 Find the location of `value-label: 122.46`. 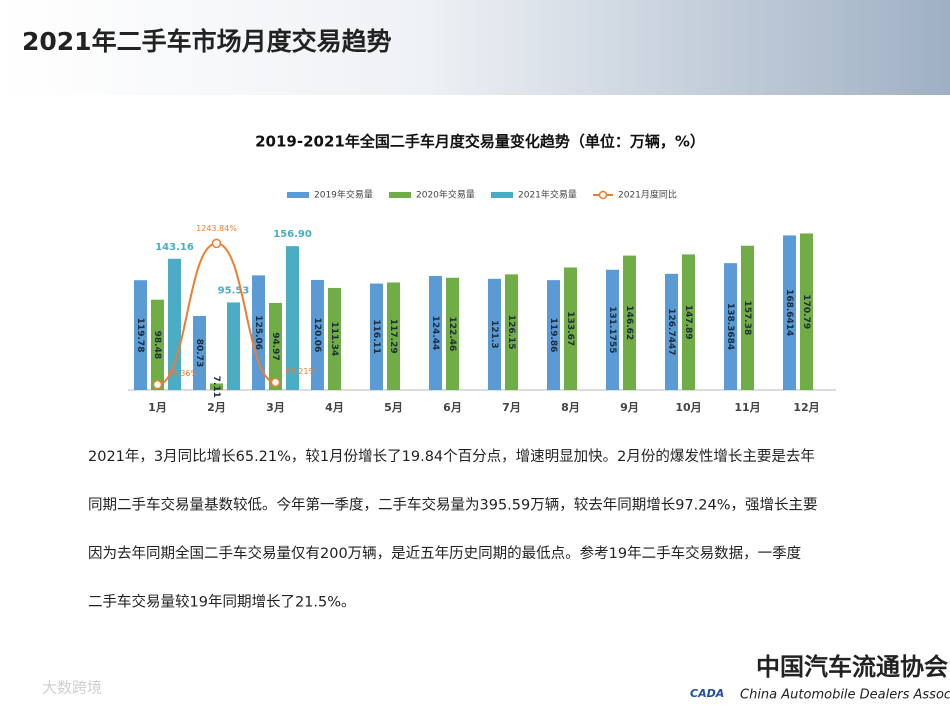

value-label: 122.46 is located at coordinates (452, 334).